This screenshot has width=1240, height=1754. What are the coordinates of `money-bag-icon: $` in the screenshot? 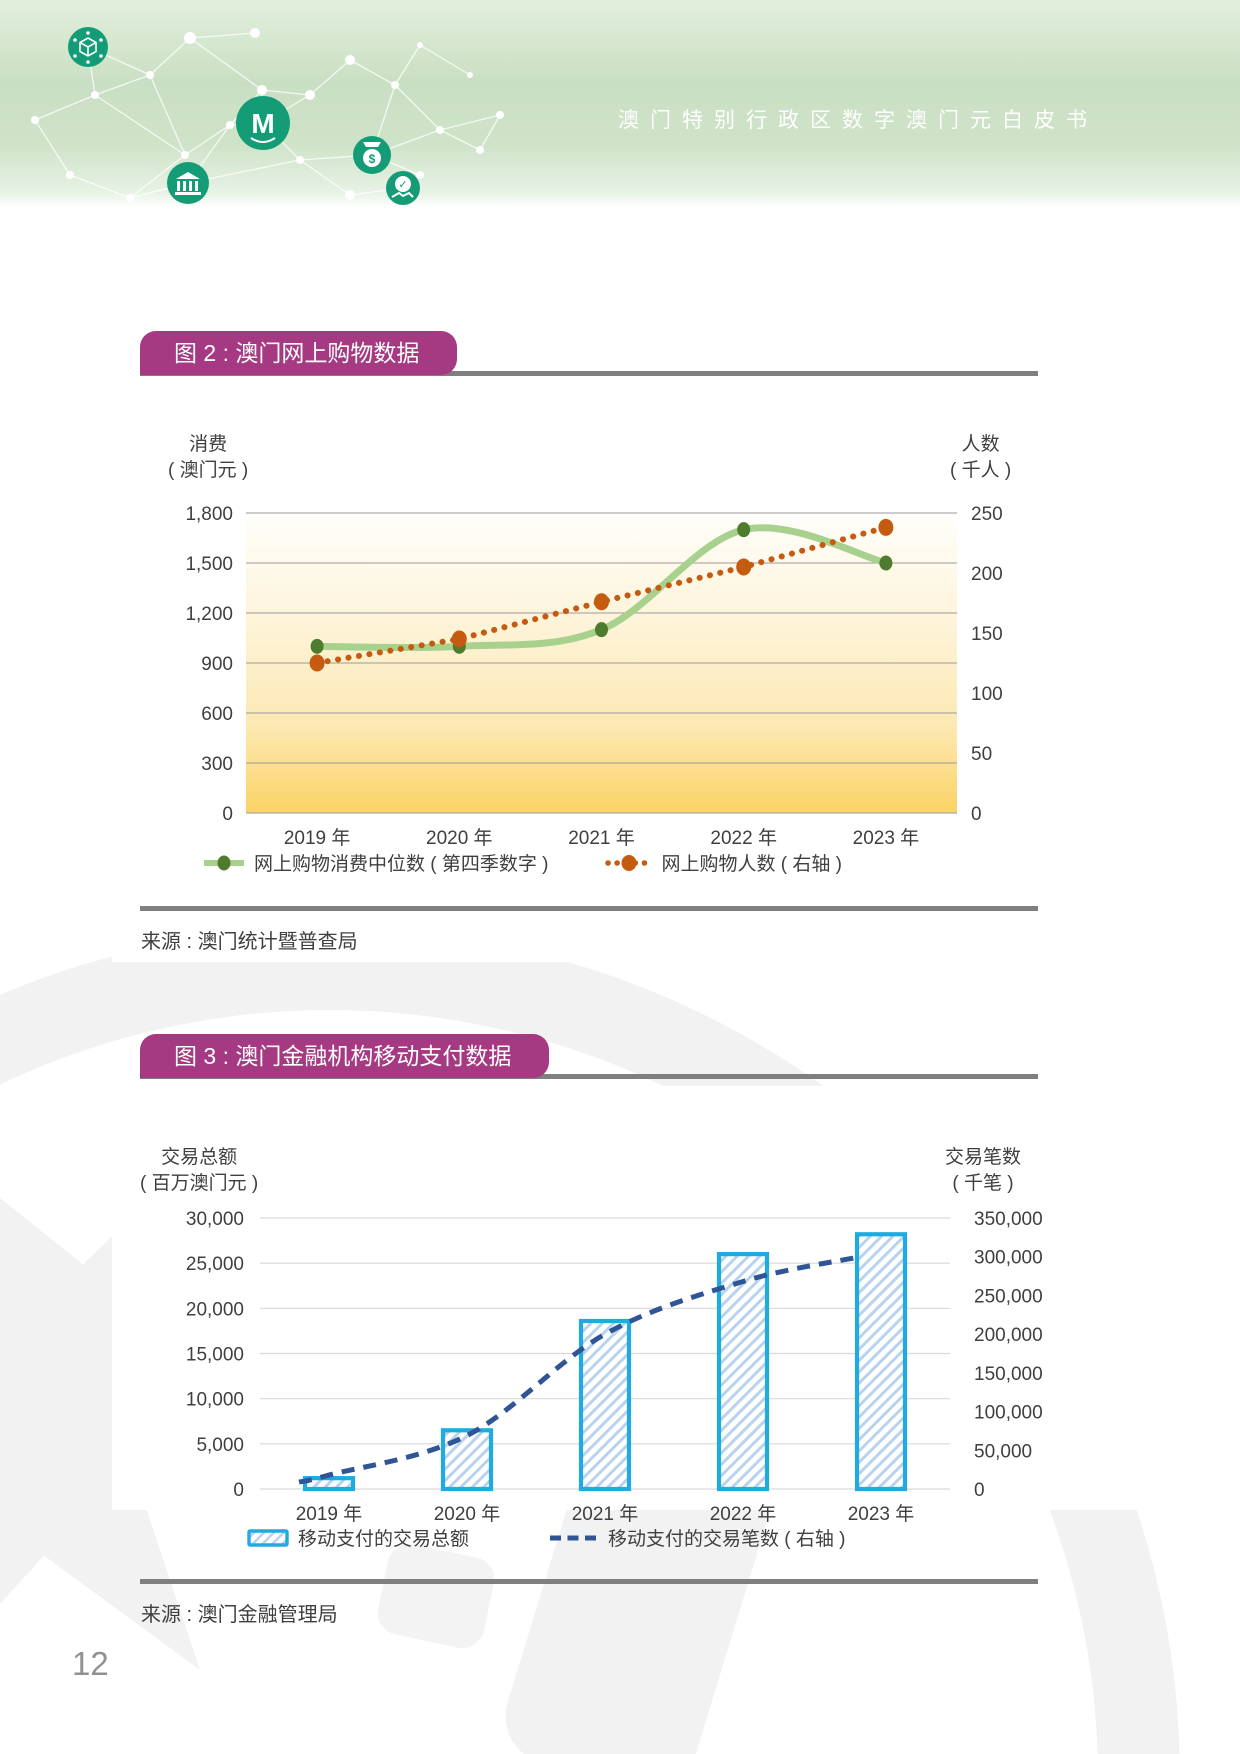 It's located at (372, 155).